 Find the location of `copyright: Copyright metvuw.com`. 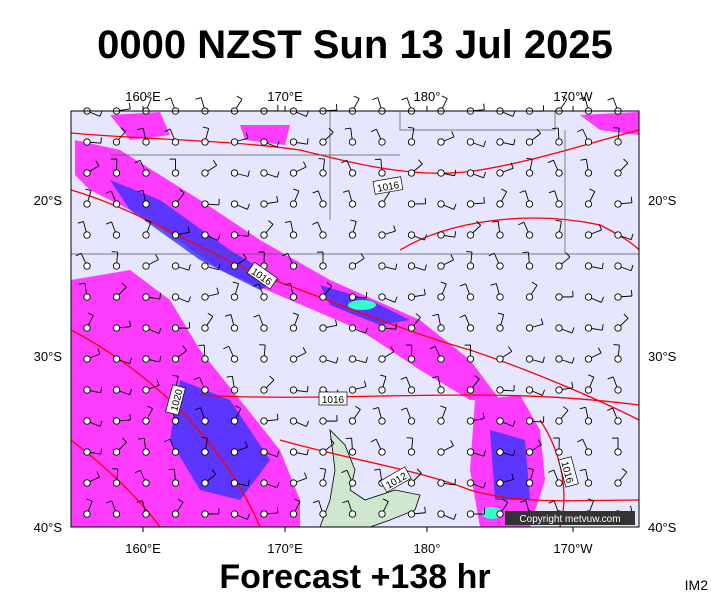

copyright: Copyright metvuw.com is located at coordinates (569, 519).